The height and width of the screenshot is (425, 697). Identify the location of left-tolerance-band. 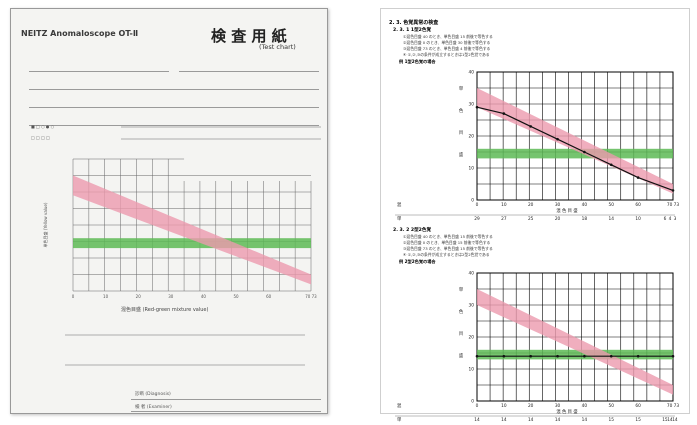
(192, 230).